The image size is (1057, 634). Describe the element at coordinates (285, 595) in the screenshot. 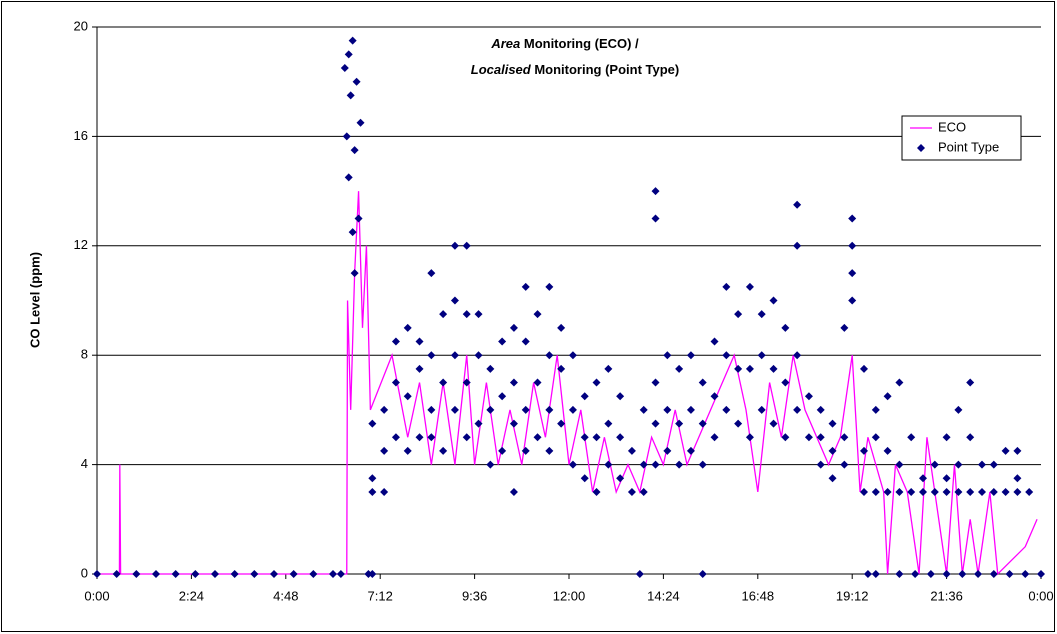

I see `x-tick-label: 4:48` at that location.